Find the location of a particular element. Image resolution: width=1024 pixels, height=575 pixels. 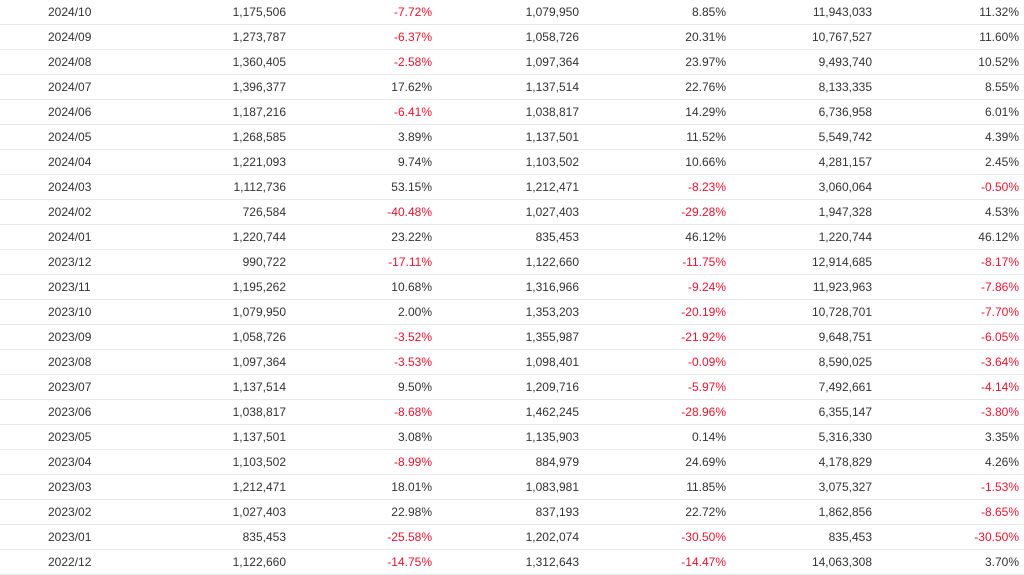

cumulative-yoy-cell: -3.64% is located at coordinates (999, 362).